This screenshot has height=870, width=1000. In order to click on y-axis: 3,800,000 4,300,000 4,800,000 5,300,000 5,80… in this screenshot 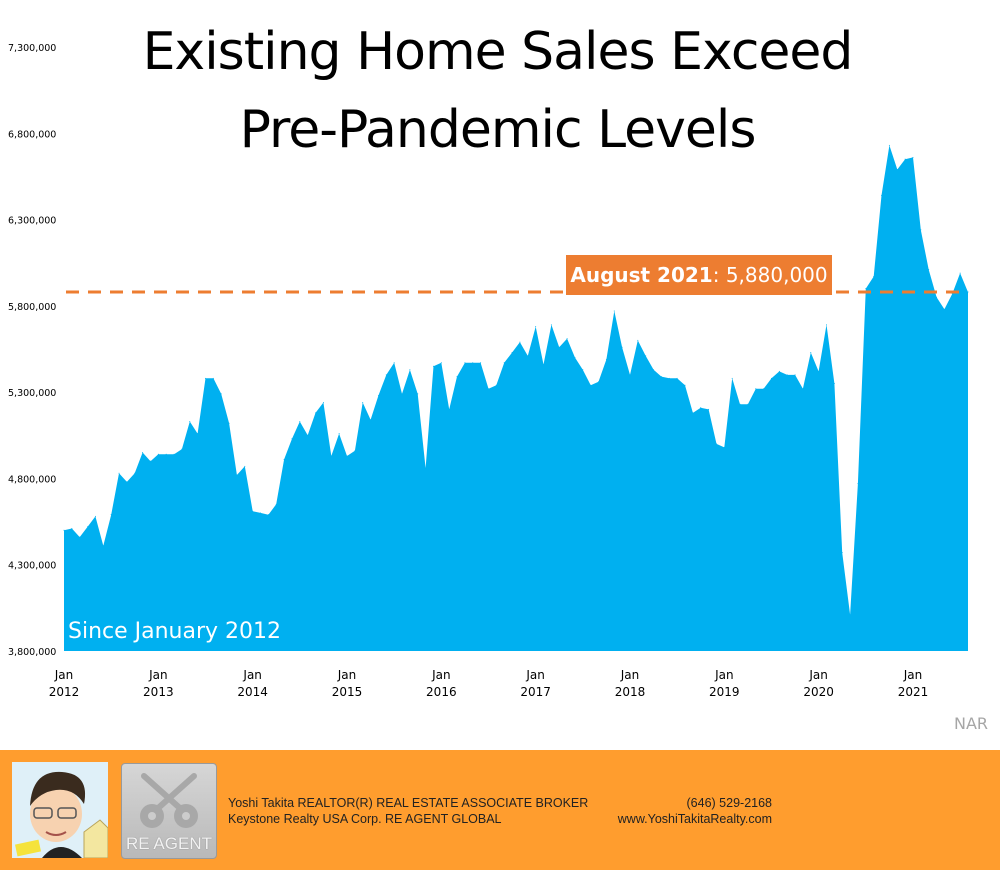, I will do `click(32, 350)`.